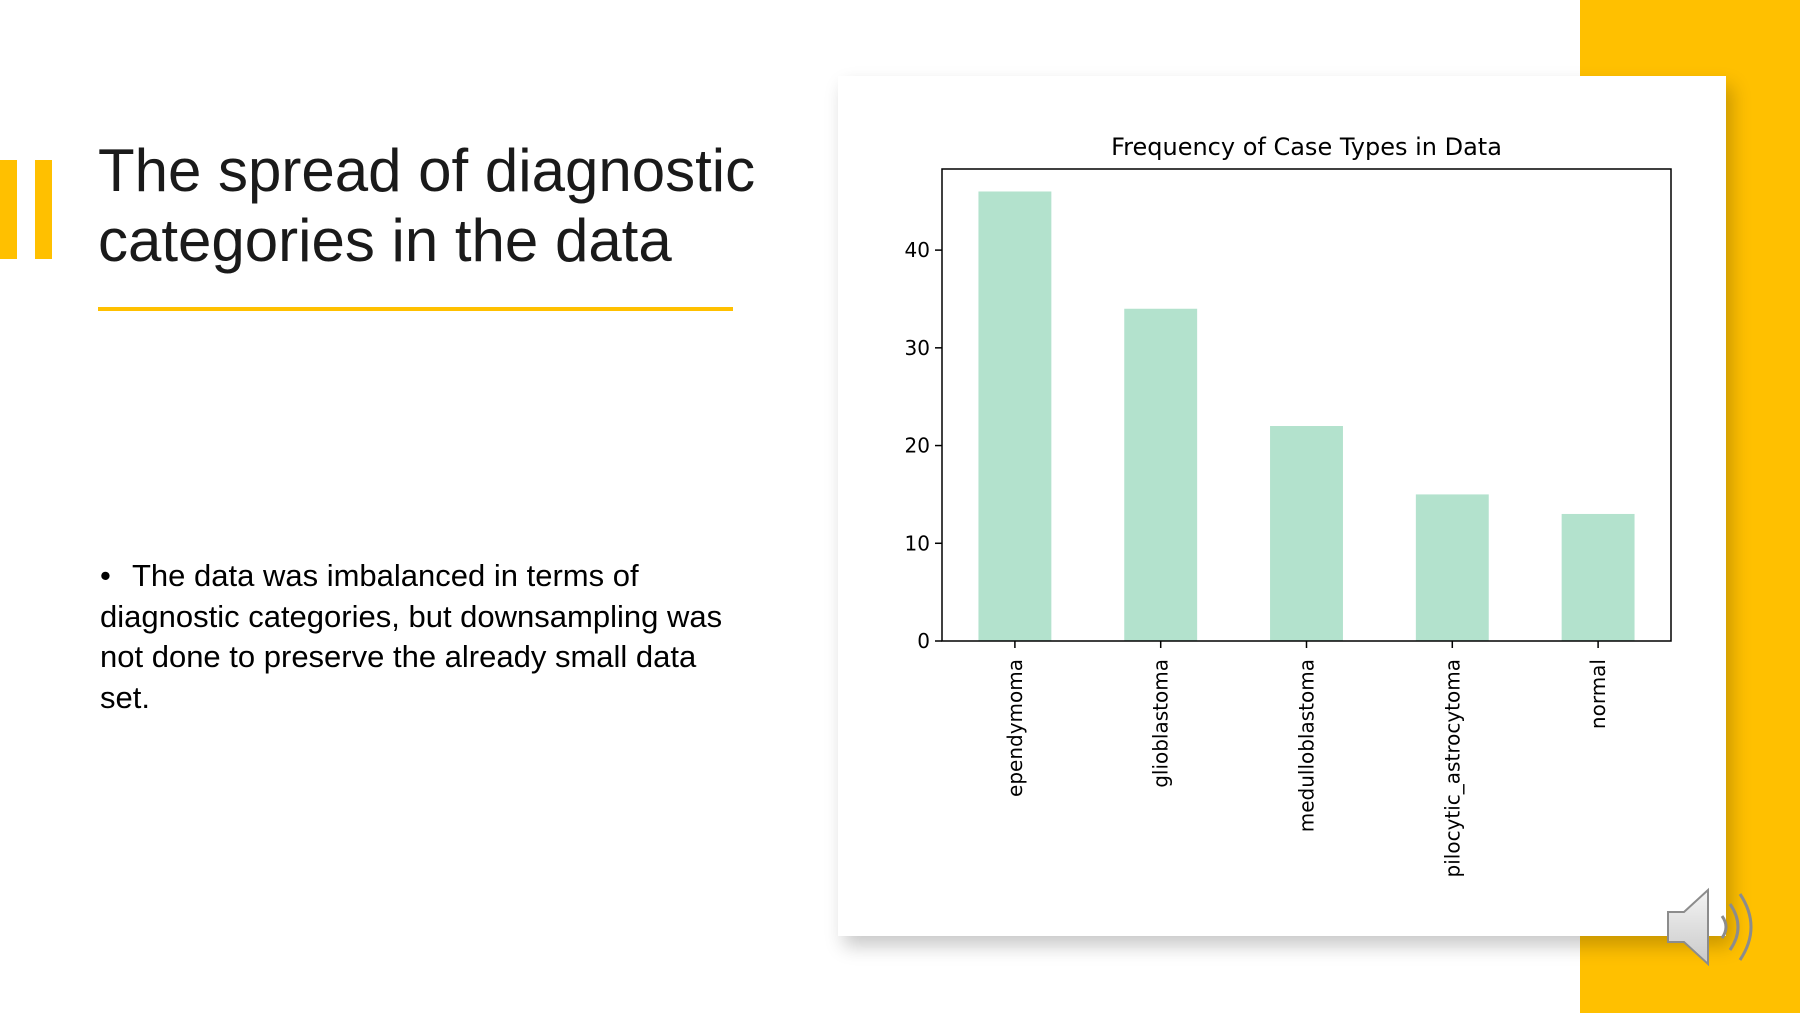 This screenshot has height=1013, width=1800. Describe the element at coordinates (1452, 567) in the screenshot. I see `bar-pilocytic_astrocytoma` at that location.